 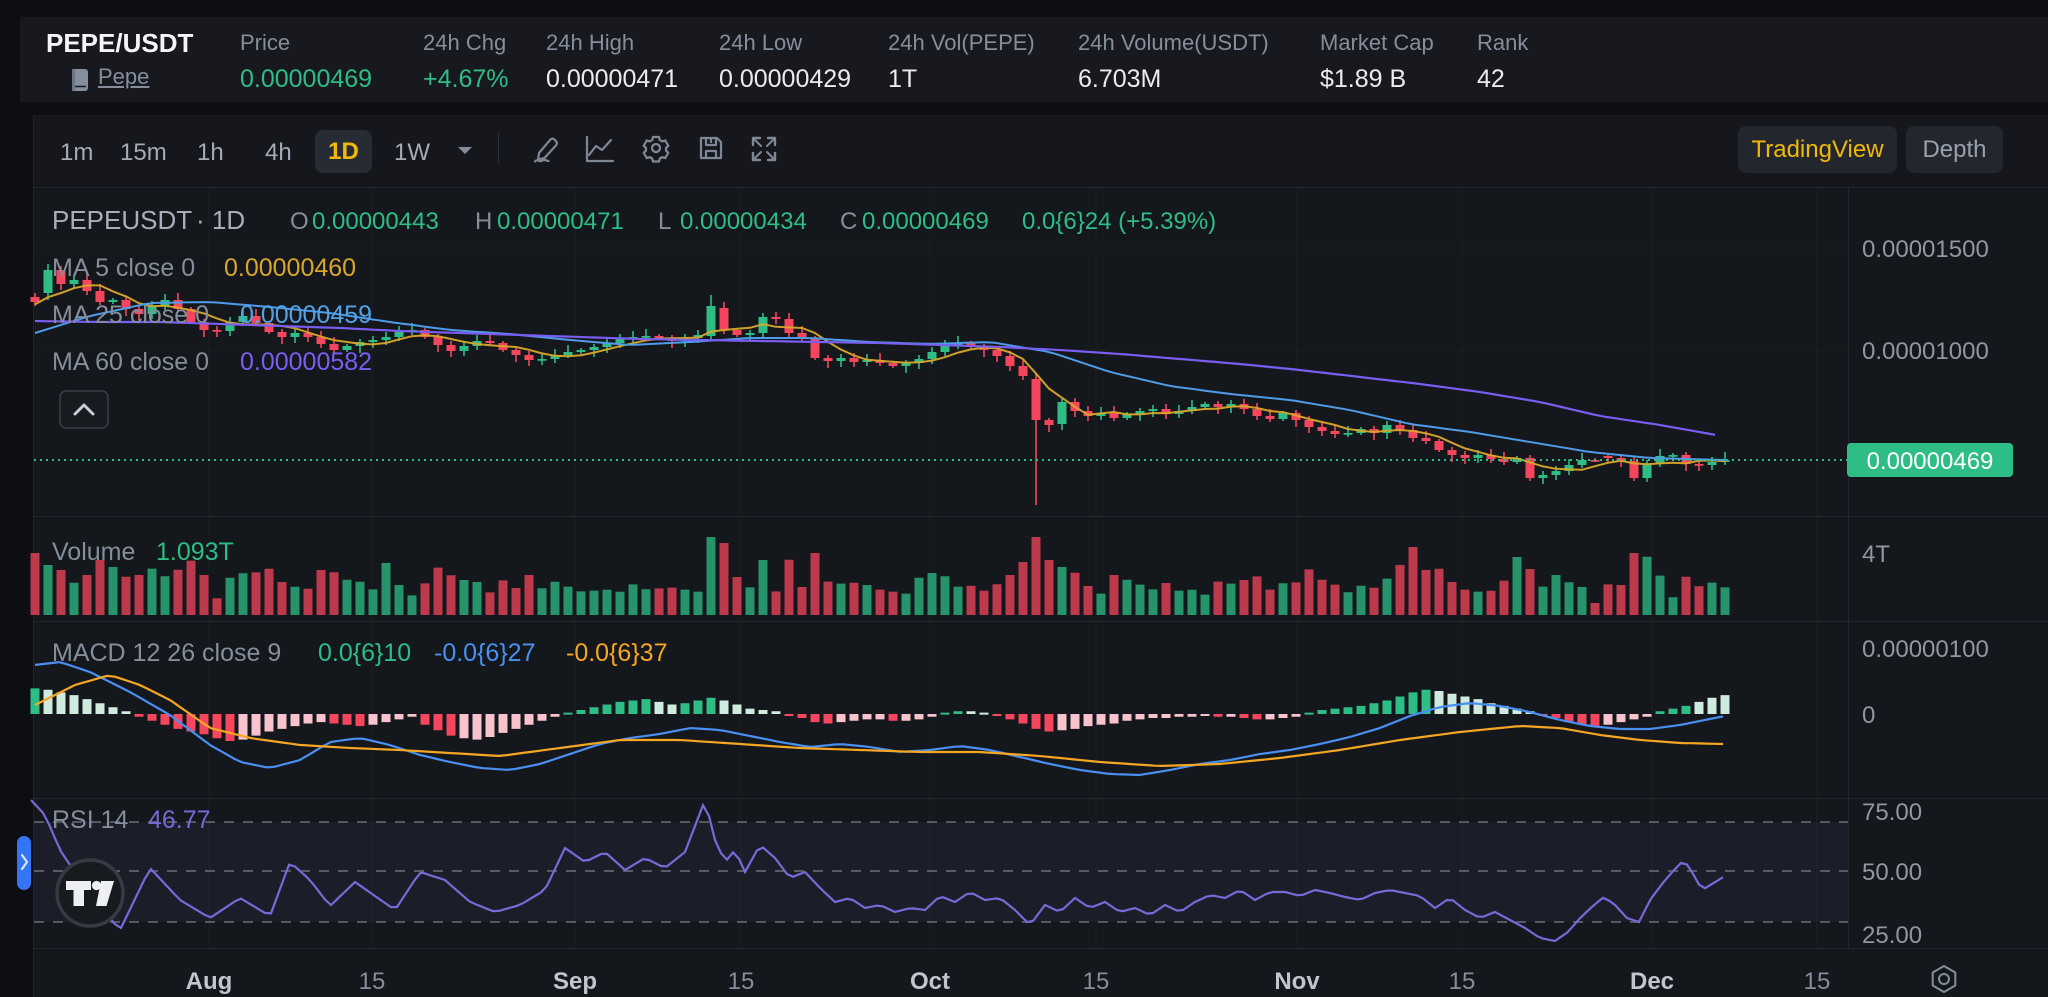 What do you see at coordinates (1876, 554) in the screenshot?
I see `svg-text: 4T` at bounding box center [1876, 554].